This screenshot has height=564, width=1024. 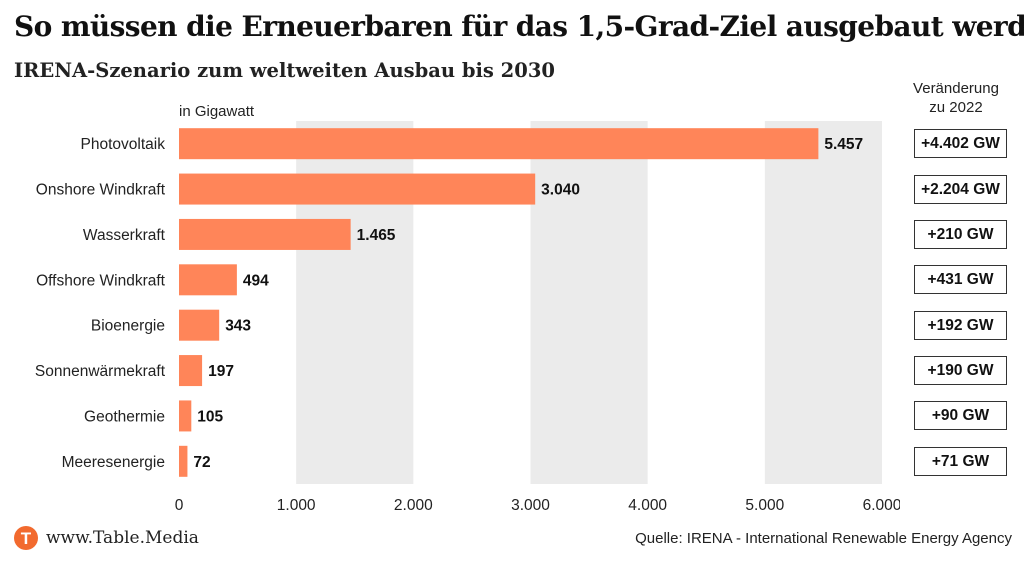 What do you see at coordinates (956, 88) in the screenshot?
I see `change-header-line1: Veränderung` at bounding box center [956, 88].